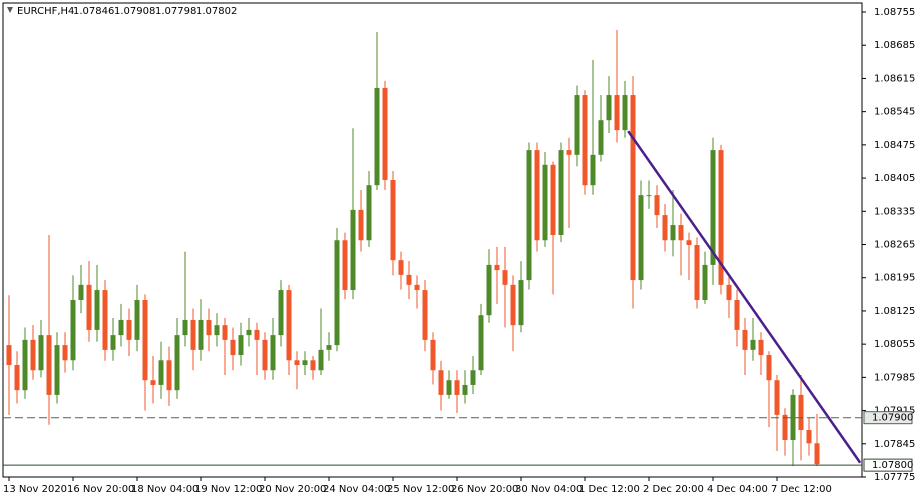  Describe the element at coordinates (356, 489) in the screenshot. I see `x-tick-label: 24 Nov 04:00` at that location.